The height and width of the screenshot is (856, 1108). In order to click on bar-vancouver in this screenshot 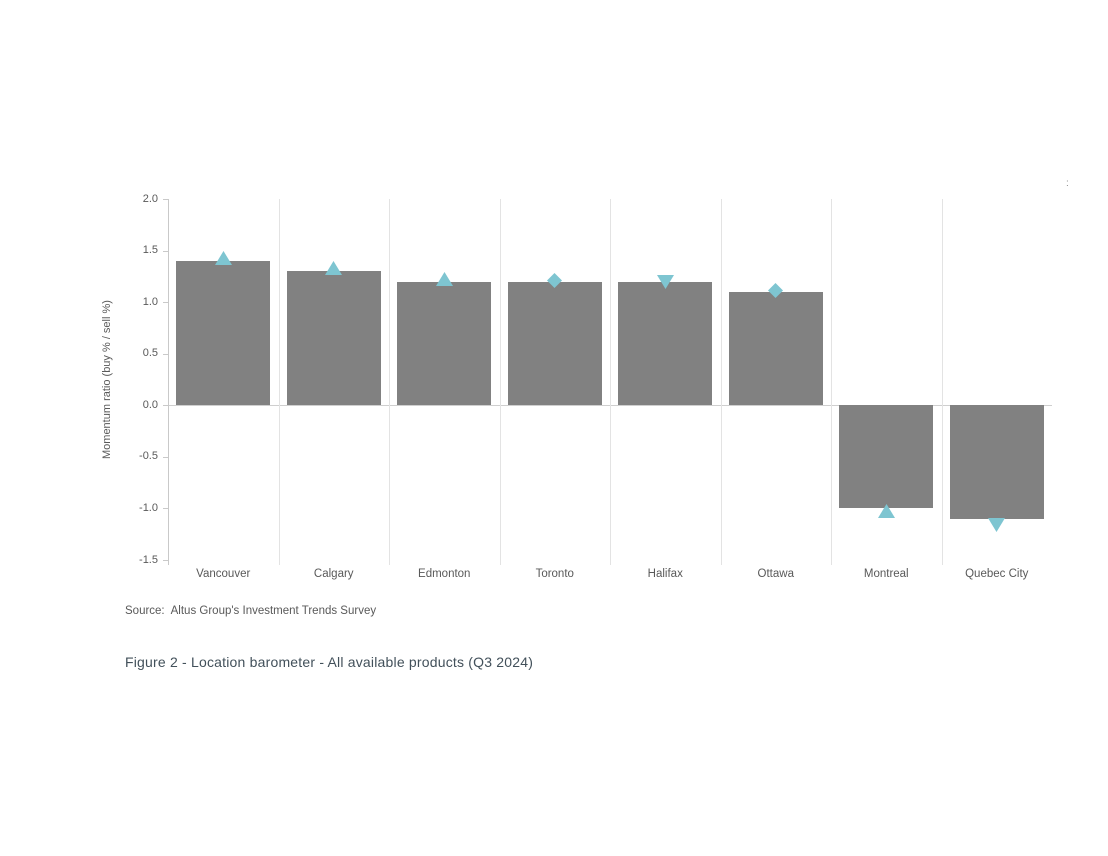, I will do `click(223, 333)`.